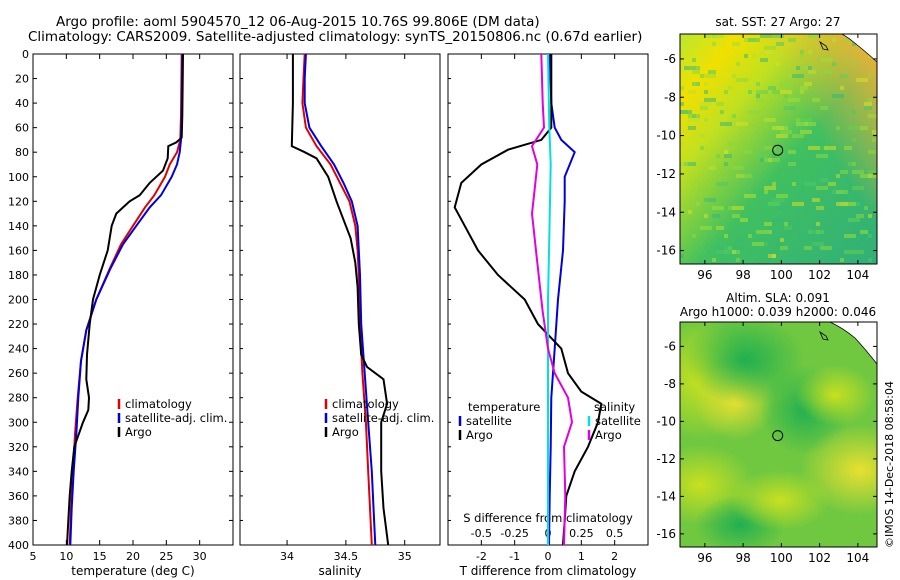 This screenshot has width=900, height=580. What do you see at coordinates (166, 556) in the screenshot?
I see `x-tick-label: 25` at bounding box center [166, 556].